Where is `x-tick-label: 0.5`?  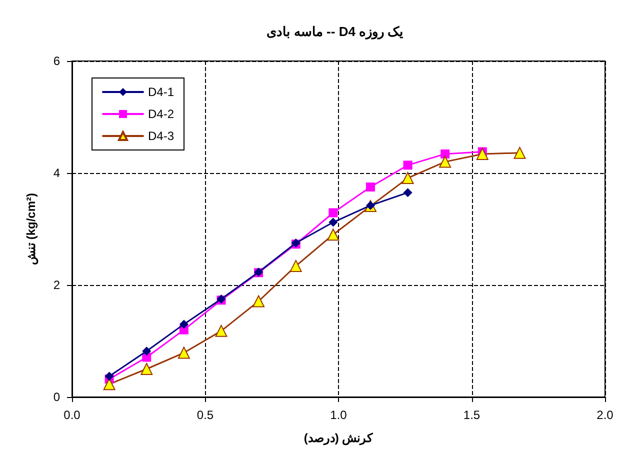 x-tick-label: 0.5 is located at coordinates (205, 415).